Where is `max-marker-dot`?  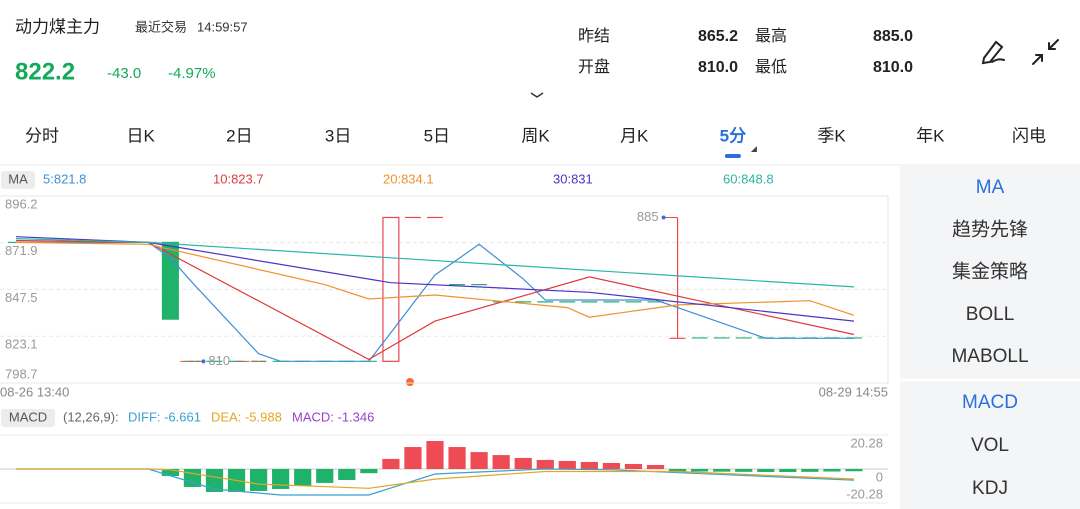 max-marker-dot is located at coordinates (663, 217).